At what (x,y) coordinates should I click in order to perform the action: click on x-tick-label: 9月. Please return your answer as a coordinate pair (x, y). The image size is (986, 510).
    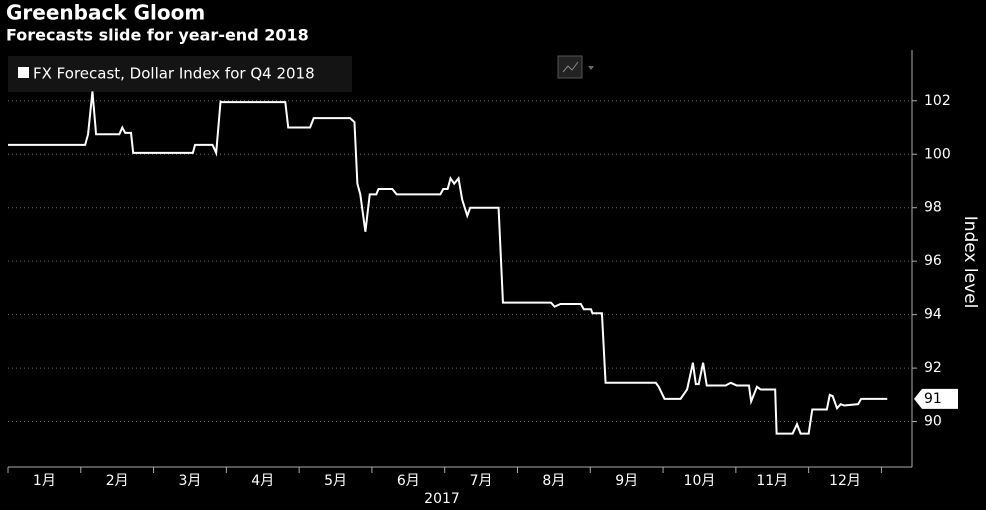
    Looking at the image, I should click on (626, 481).